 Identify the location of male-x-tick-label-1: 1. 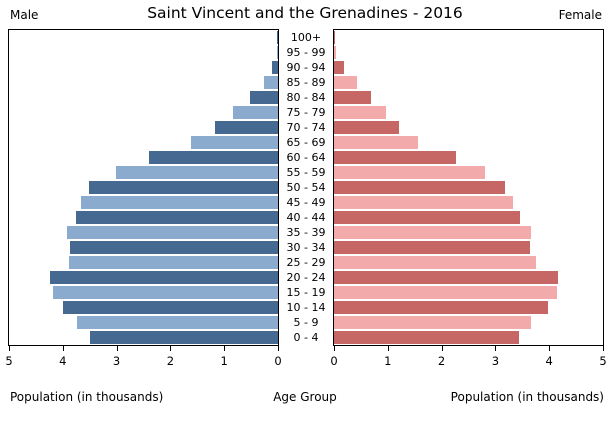
(224, 361).